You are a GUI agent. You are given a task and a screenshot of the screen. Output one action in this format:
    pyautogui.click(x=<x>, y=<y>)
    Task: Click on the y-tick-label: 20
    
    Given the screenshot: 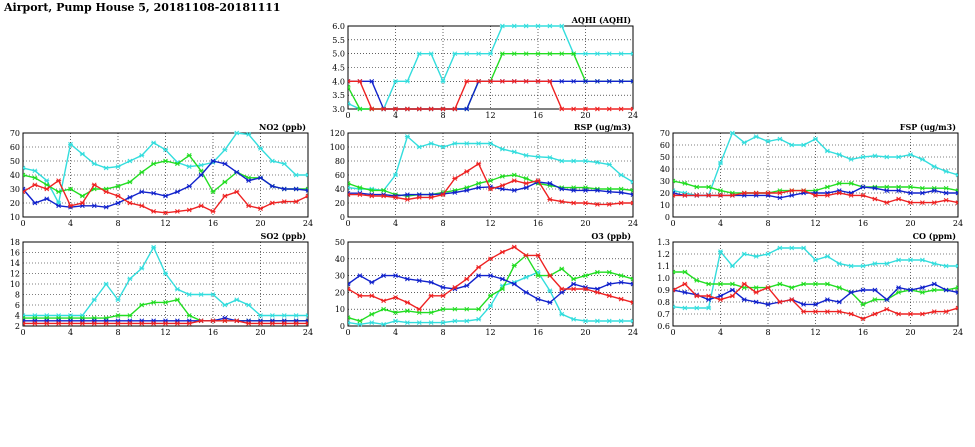 What is the action you would take?
    pyautogui.click(x=340, y=292)
    